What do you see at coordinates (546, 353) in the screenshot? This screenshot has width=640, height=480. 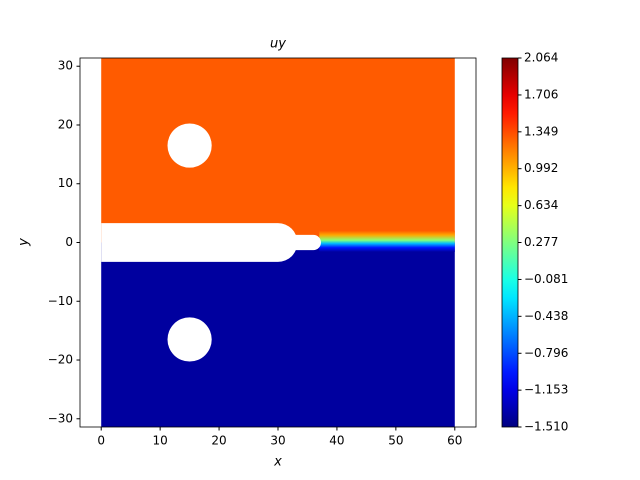 I see `colorbar-tick-label: −0.796` at bounding box center [546, 353].